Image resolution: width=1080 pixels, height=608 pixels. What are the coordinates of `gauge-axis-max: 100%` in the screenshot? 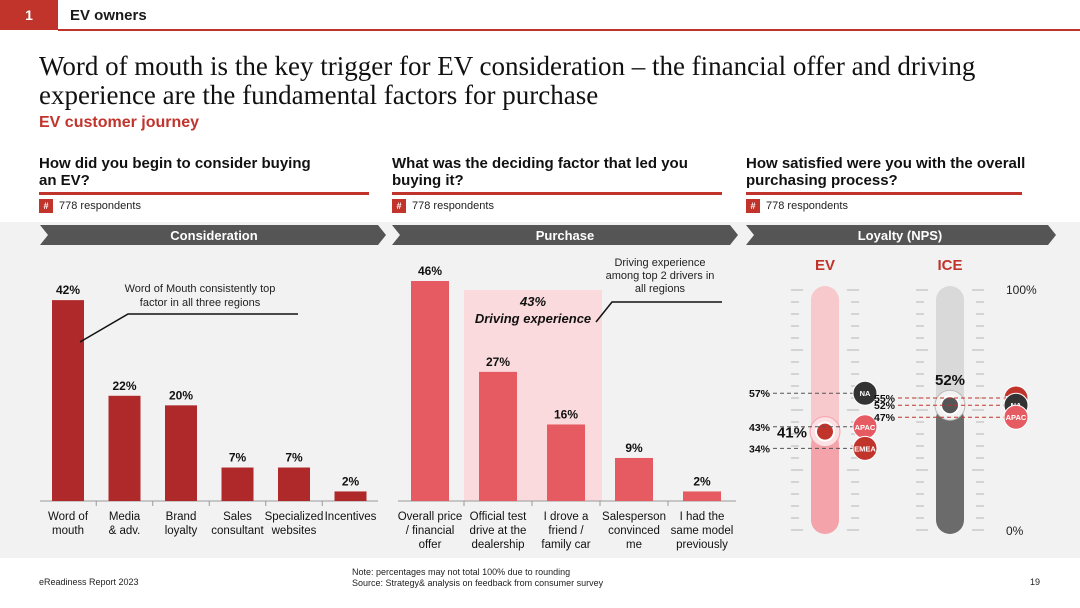 It's located at (1021, 290).